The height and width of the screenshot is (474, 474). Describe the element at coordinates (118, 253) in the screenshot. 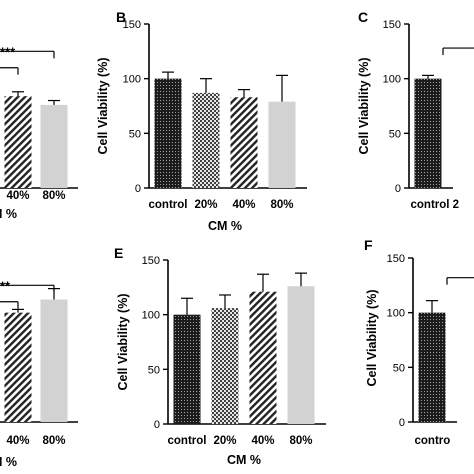

I see `panel-letter: E` at that location.